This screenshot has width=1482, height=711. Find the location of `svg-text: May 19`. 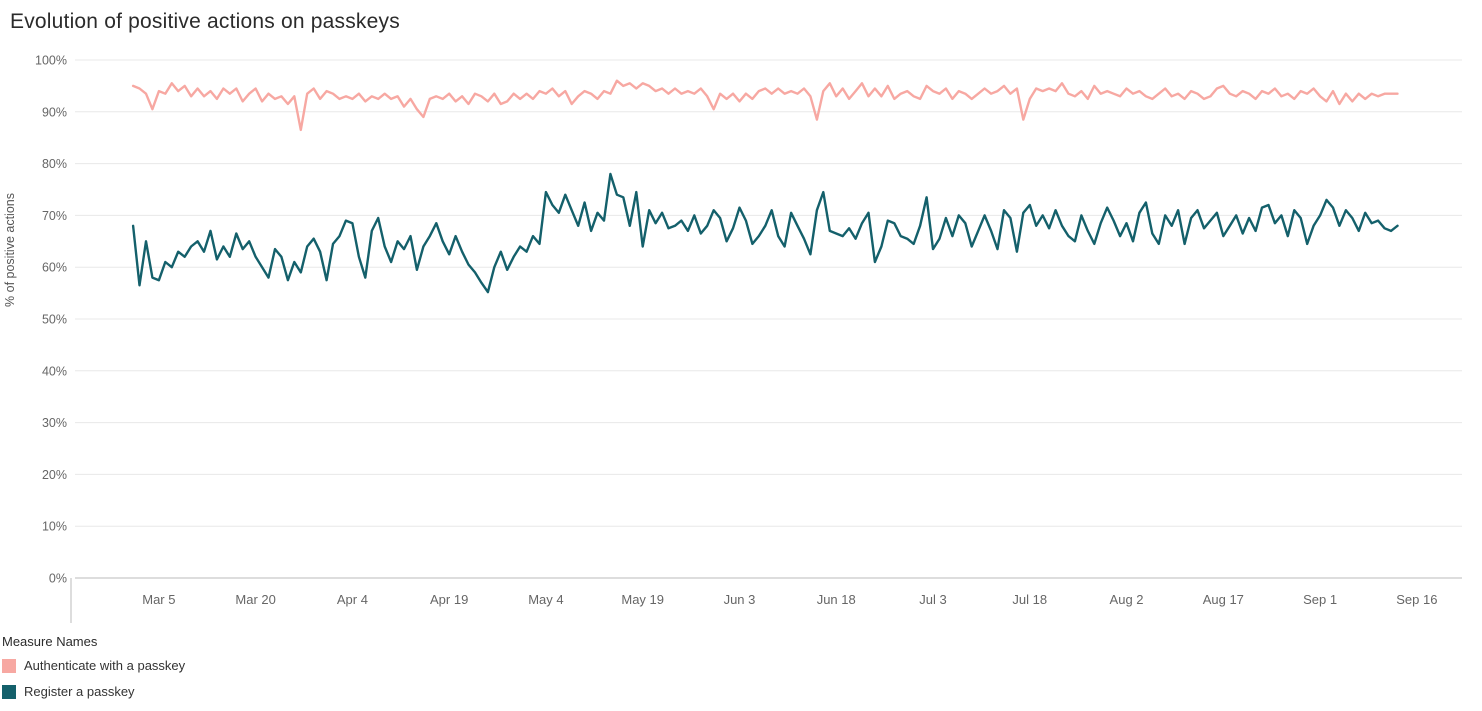

svg-text: May 19 is located at coordinates (642, 599).